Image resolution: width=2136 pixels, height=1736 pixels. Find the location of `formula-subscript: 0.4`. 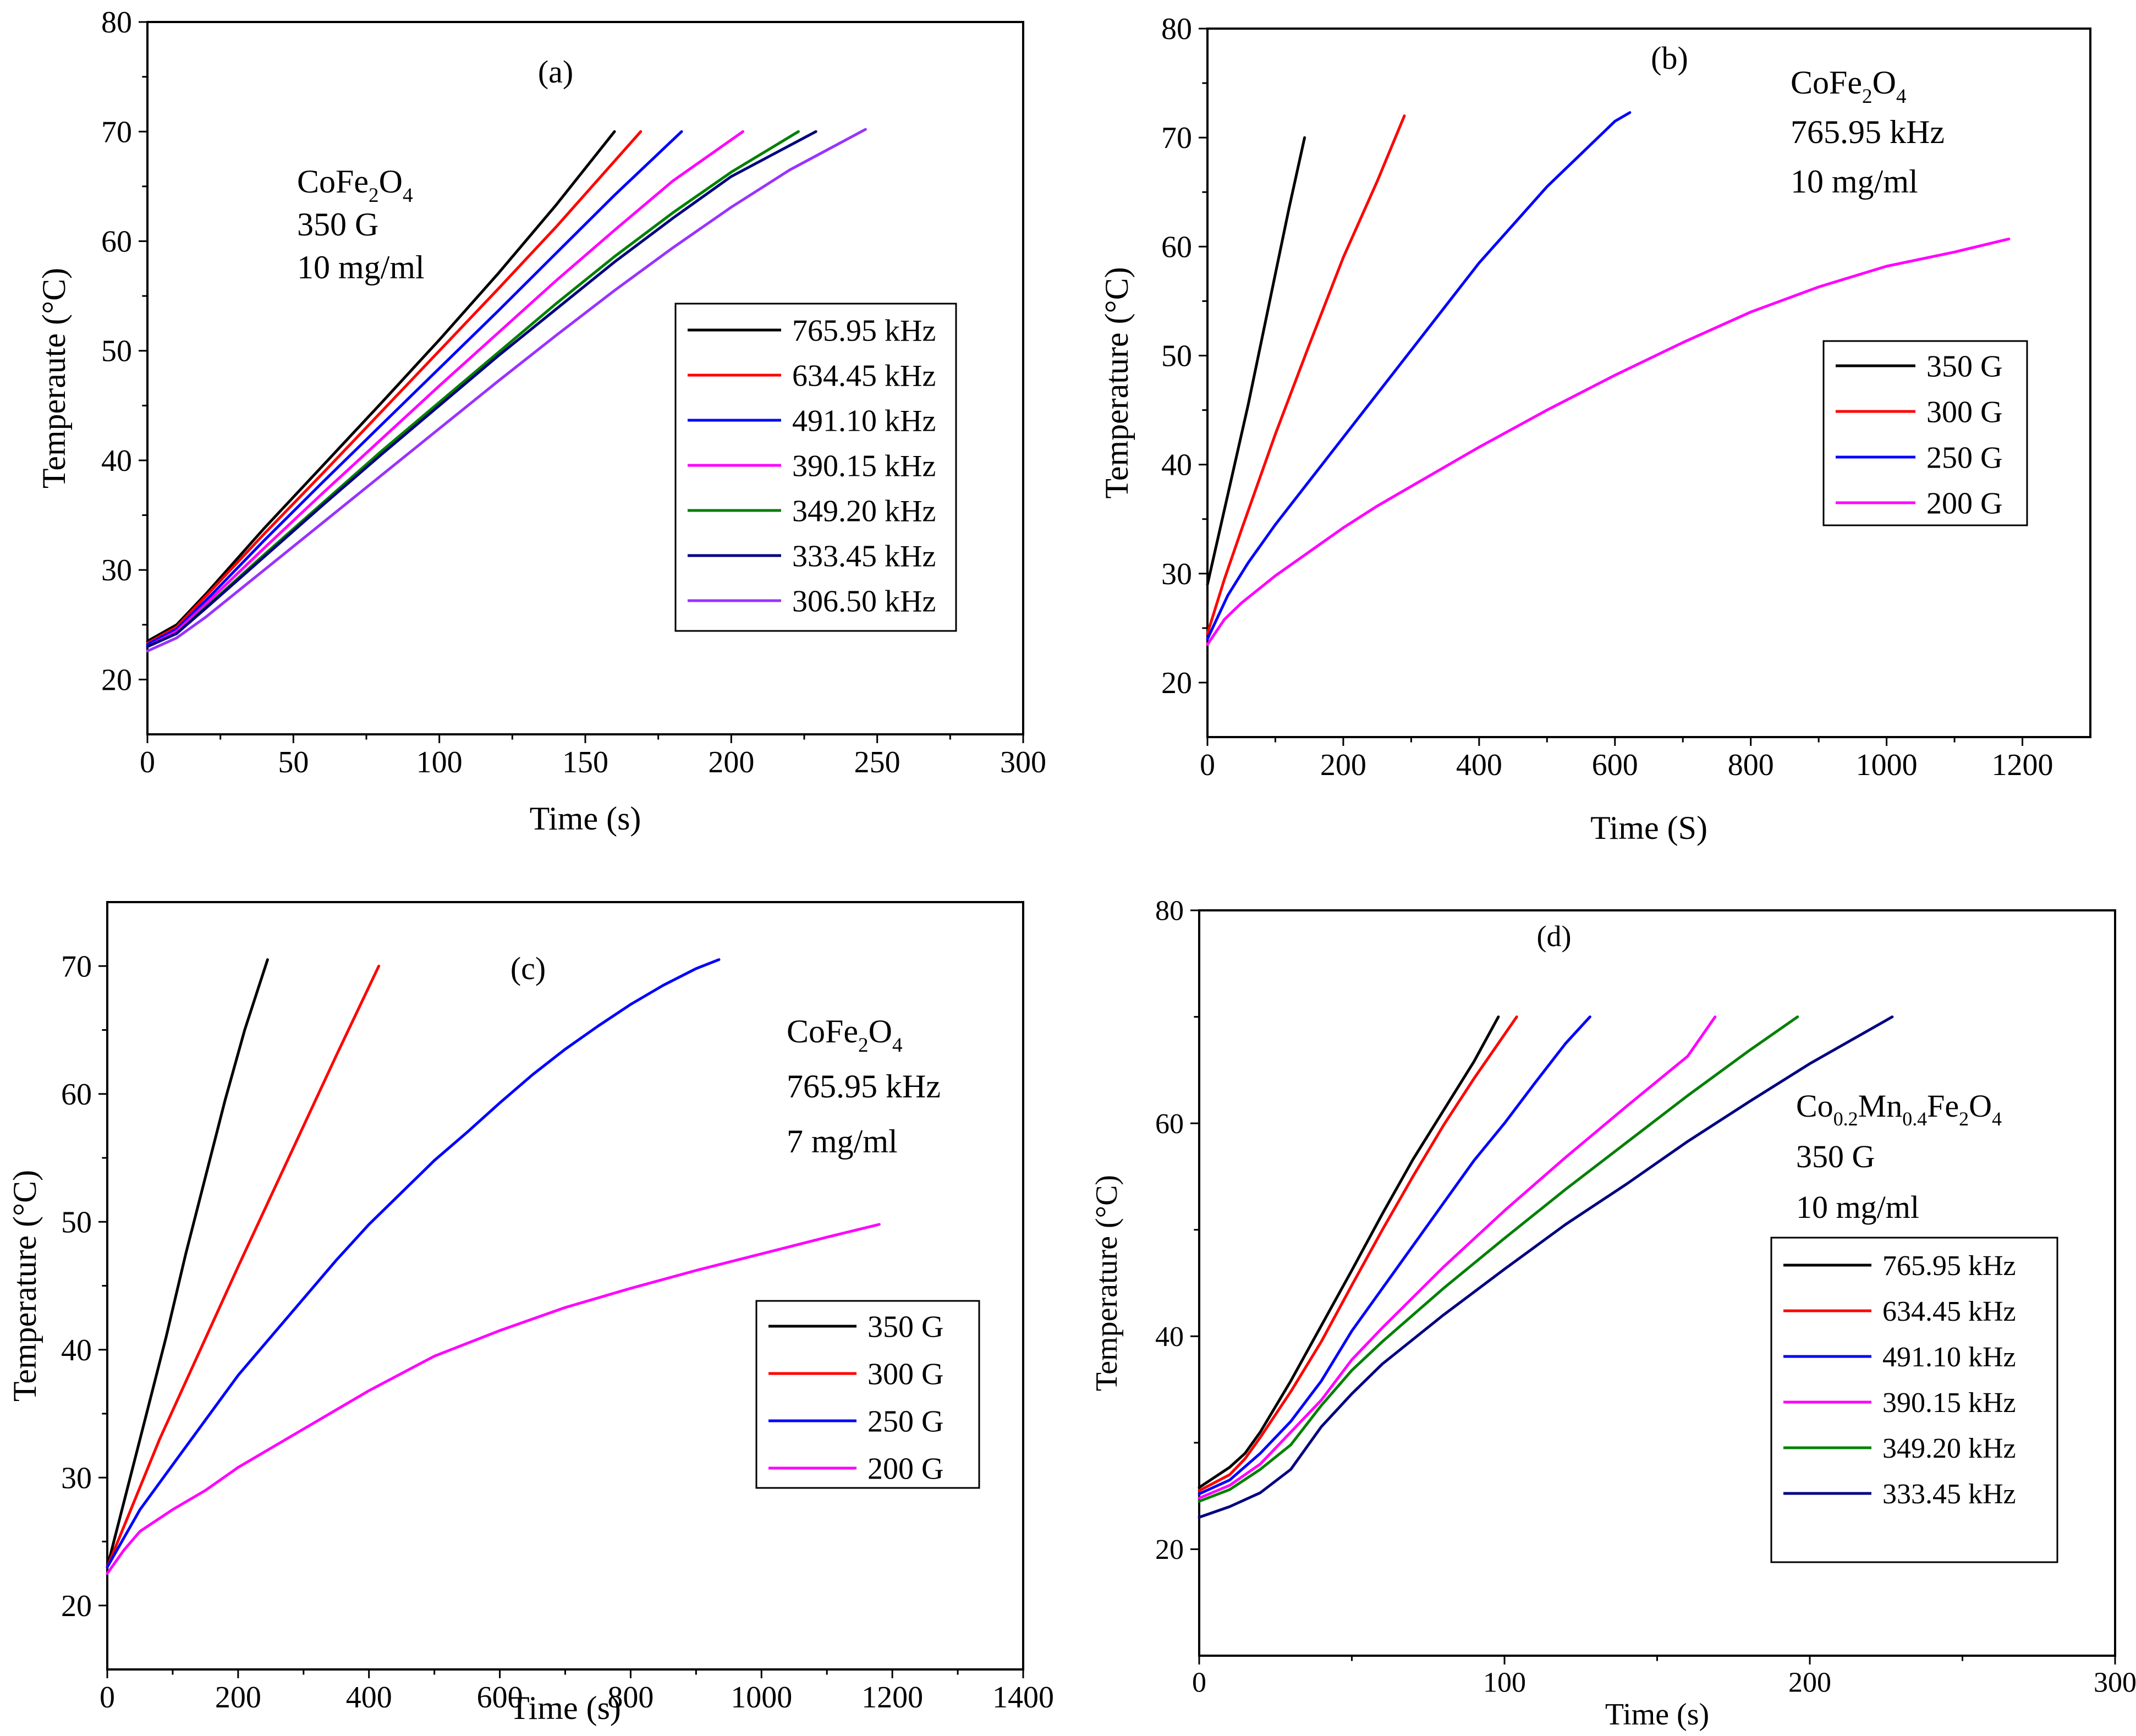

formula-subscript: 0.4 is located at coordinates (1914, 1119).